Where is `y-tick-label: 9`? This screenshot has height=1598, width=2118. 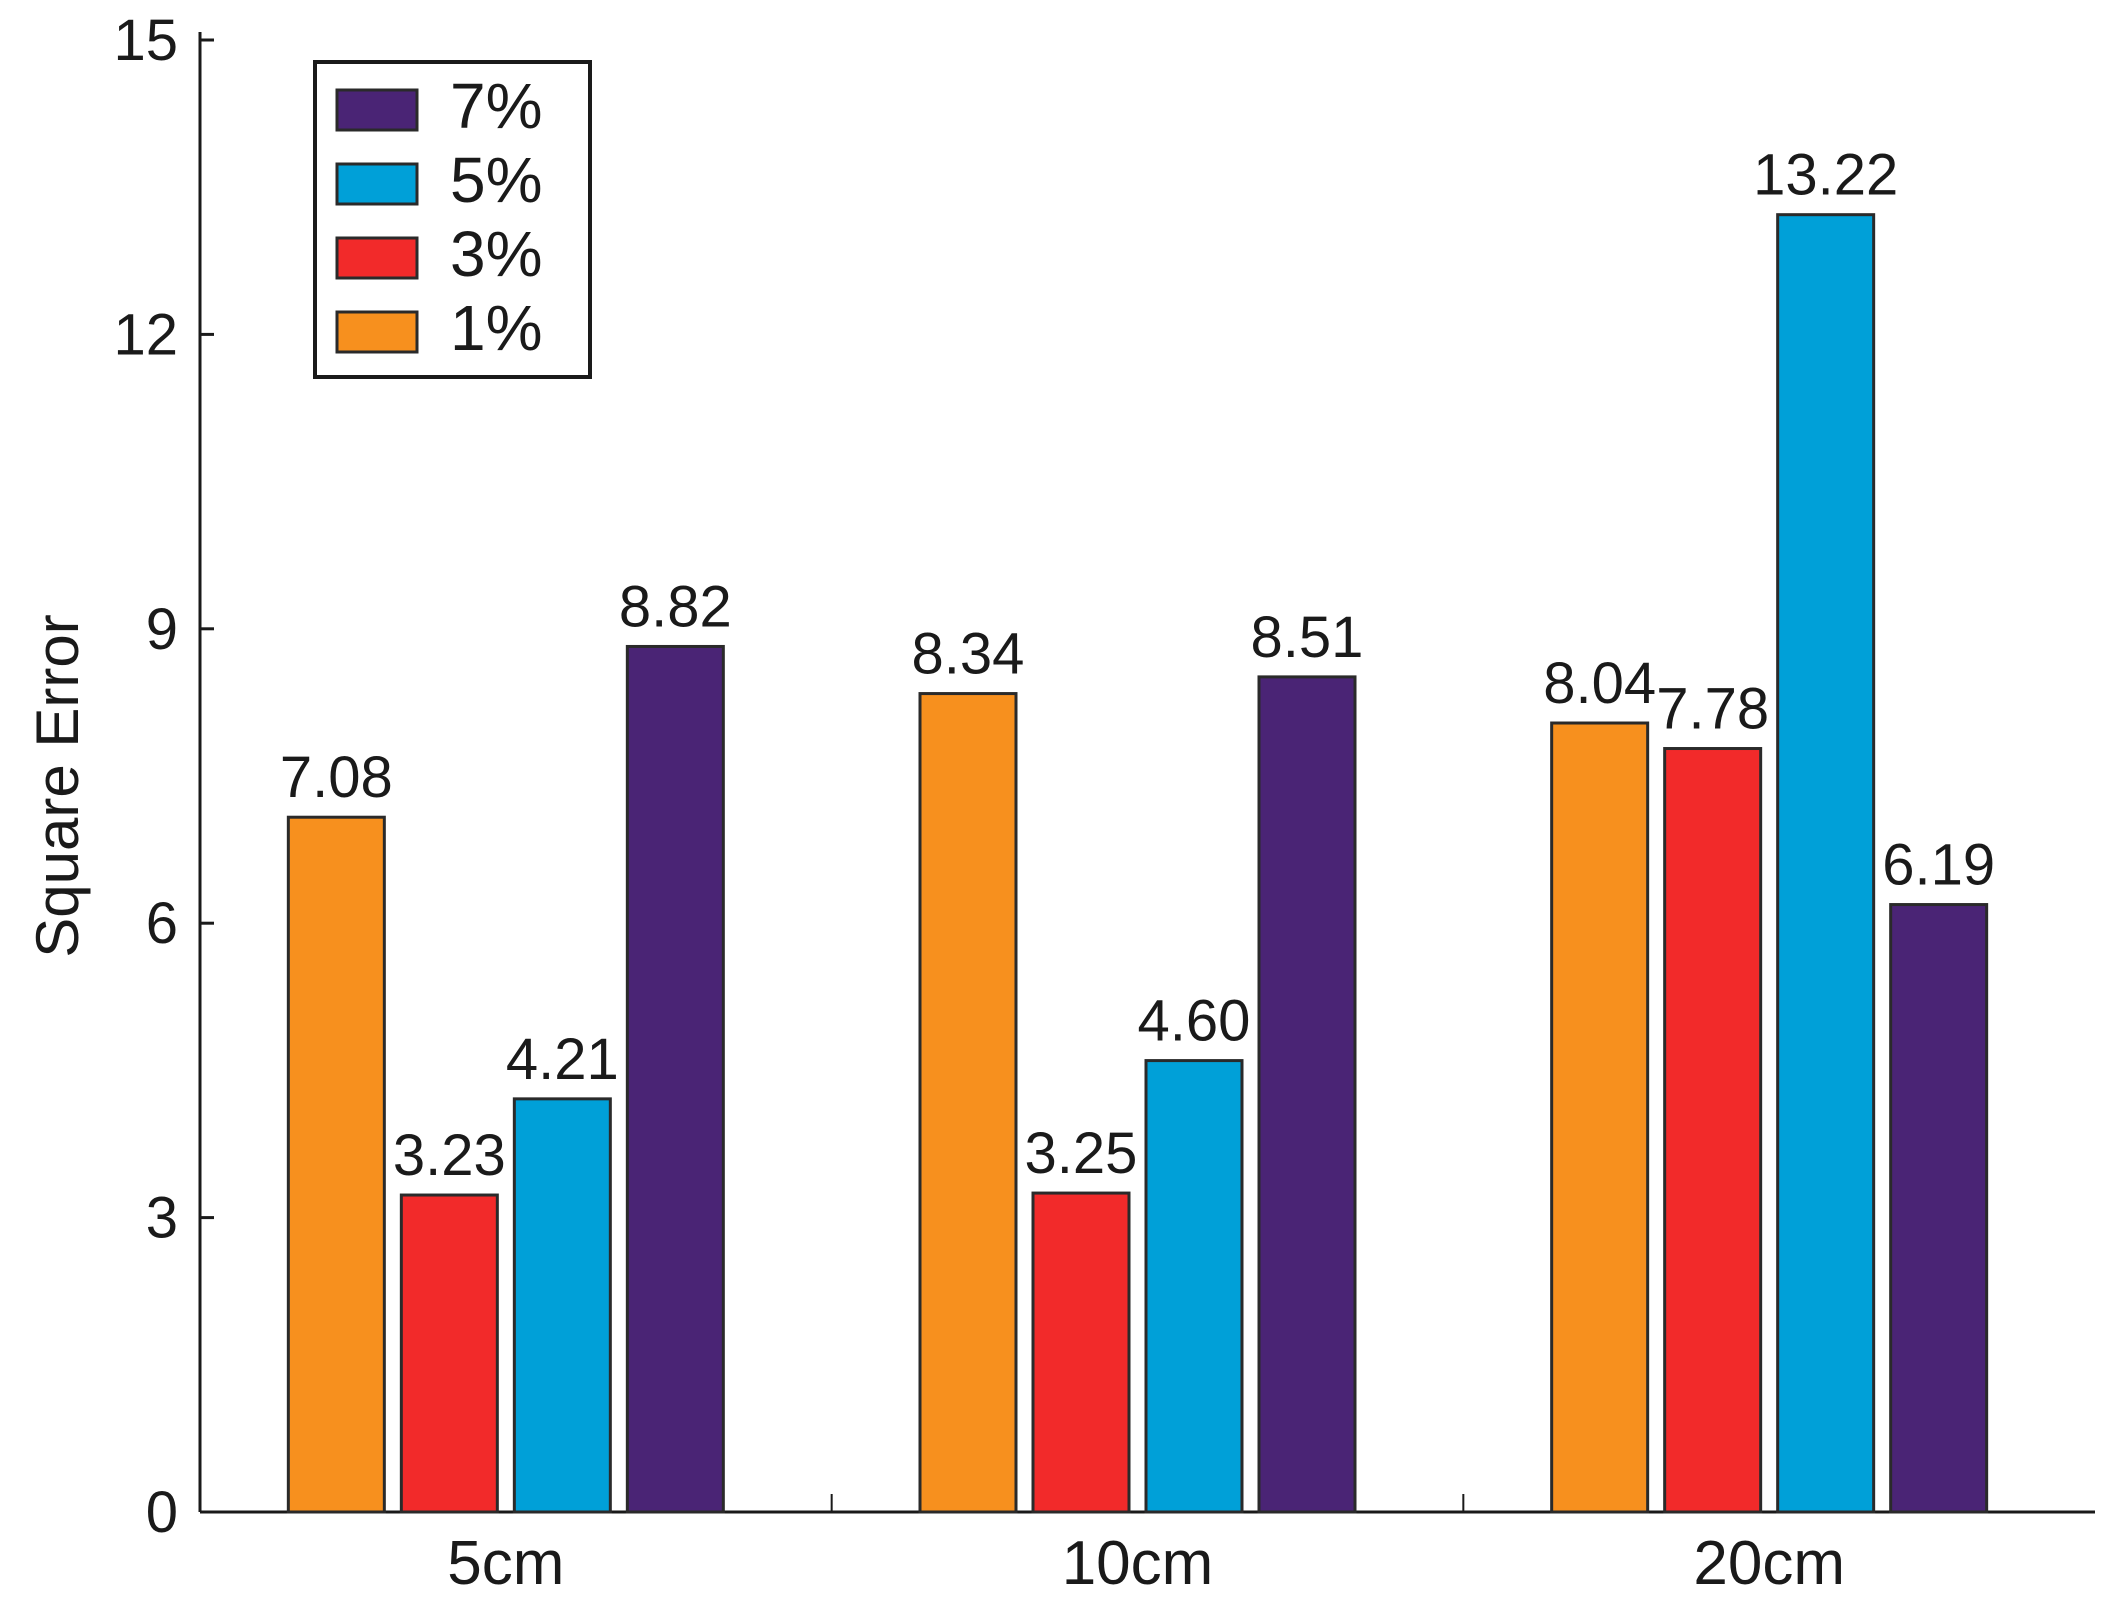 y-tick-label: 9 is located at coordinates (162, 629).